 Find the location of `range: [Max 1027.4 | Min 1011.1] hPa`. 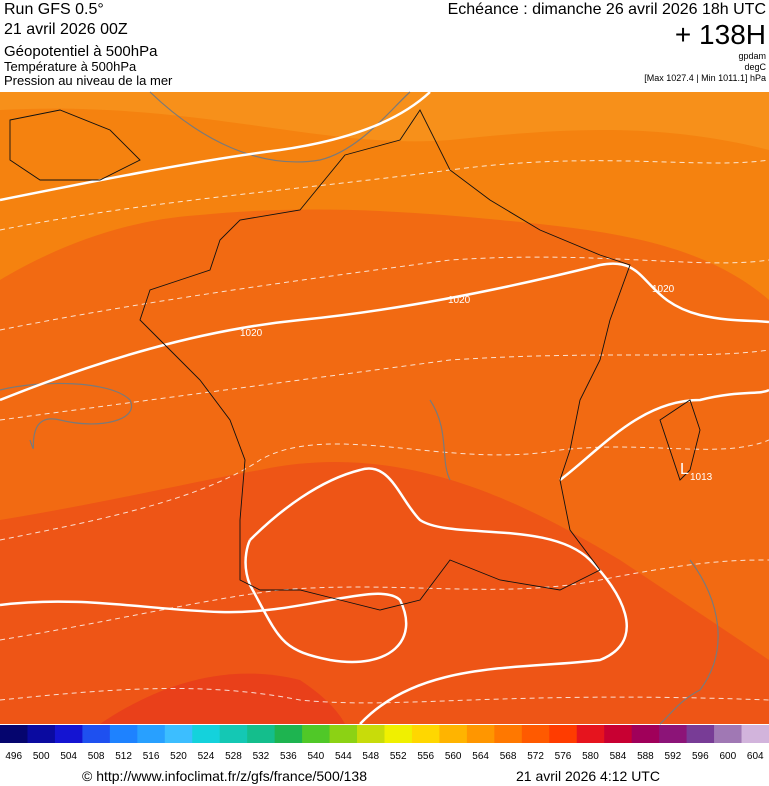

range: [Max 1027.4 | Min 1011.1] hPa is located at coordinates (705, 78).